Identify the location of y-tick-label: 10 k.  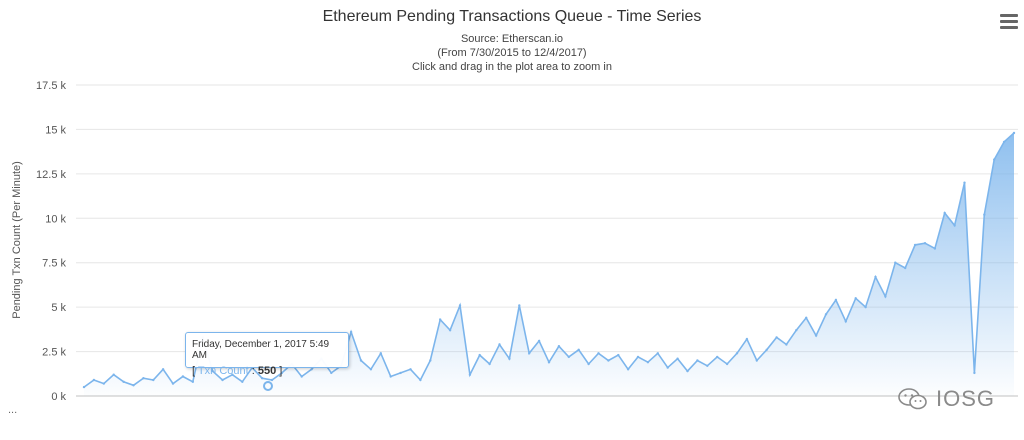
(55, 219).